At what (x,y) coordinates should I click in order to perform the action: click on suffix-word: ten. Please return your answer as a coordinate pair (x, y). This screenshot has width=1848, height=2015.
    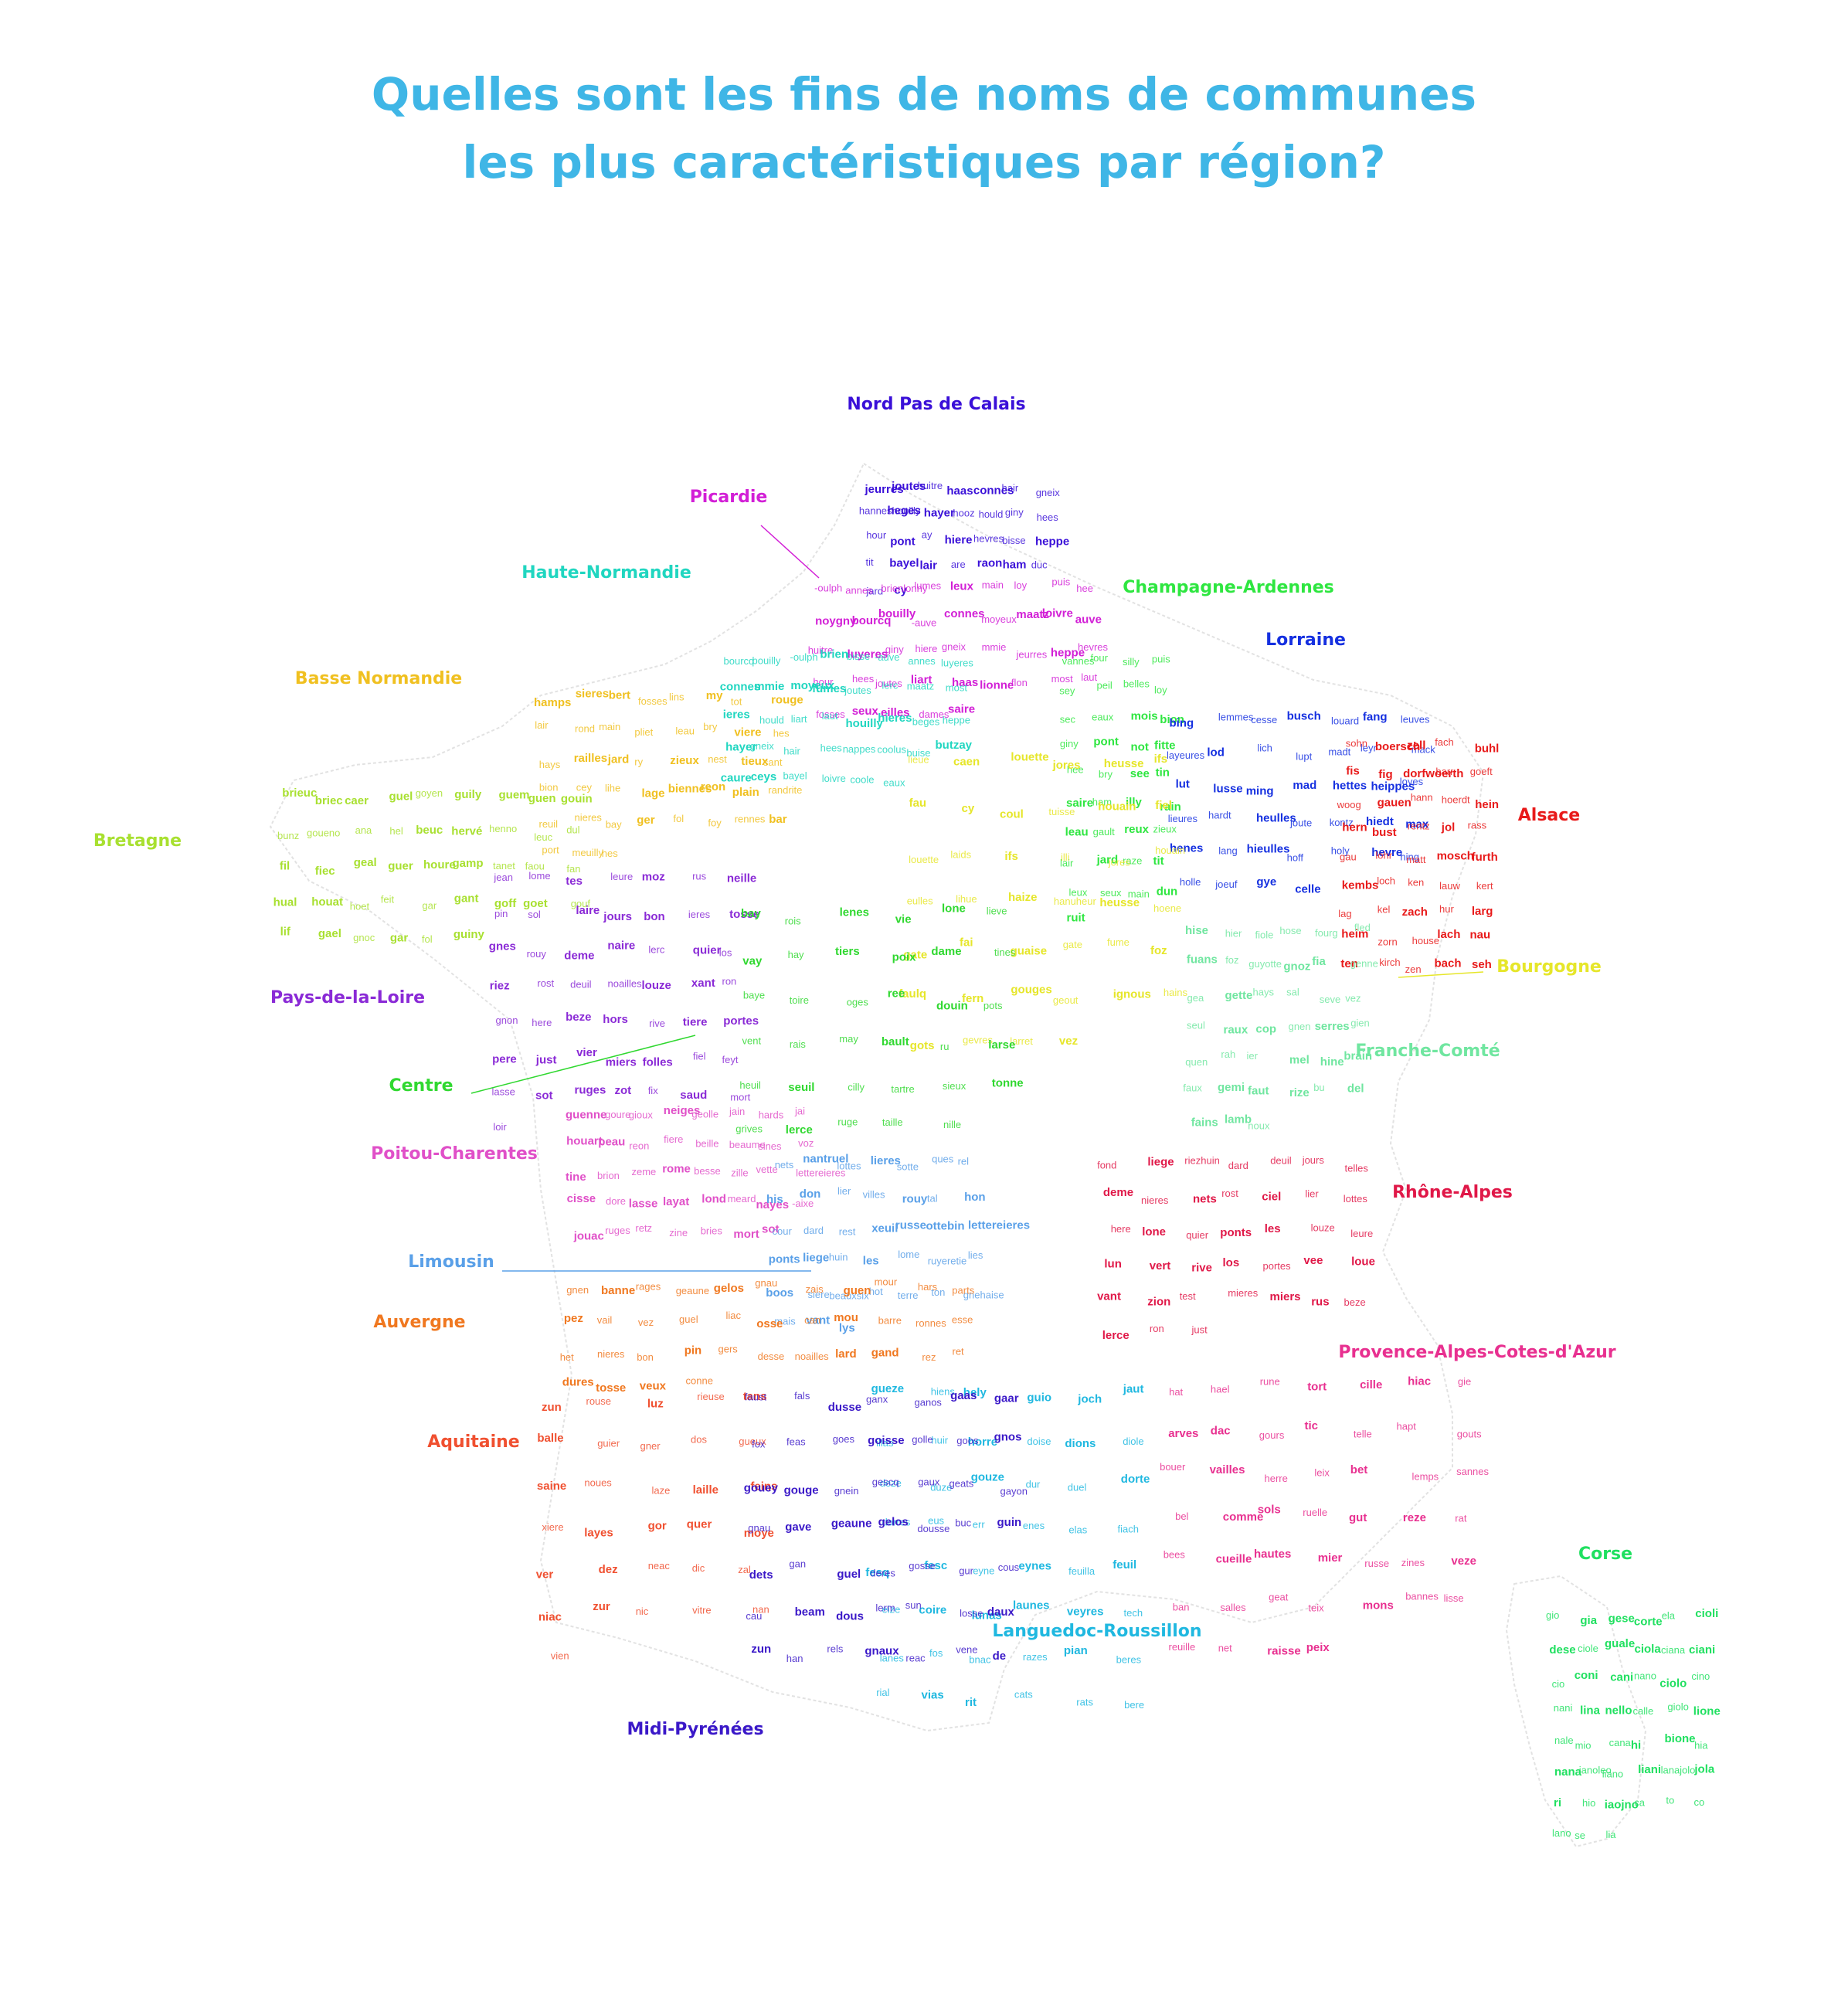
    Looking at the image, I should click on (1349, 963).